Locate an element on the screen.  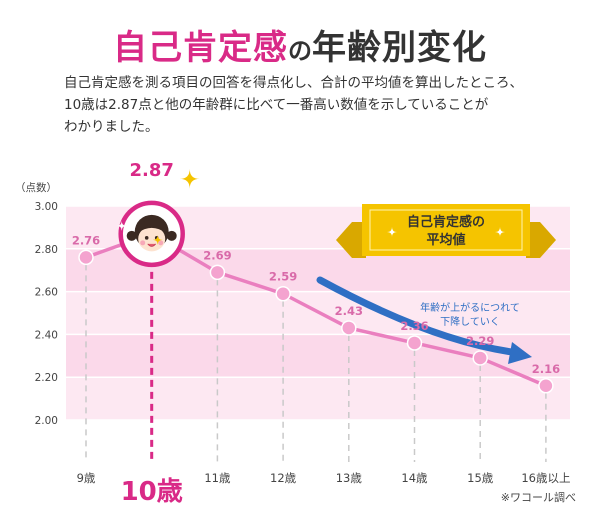
source-note: ※ワコール調べ is located at coordinates (538, 497).